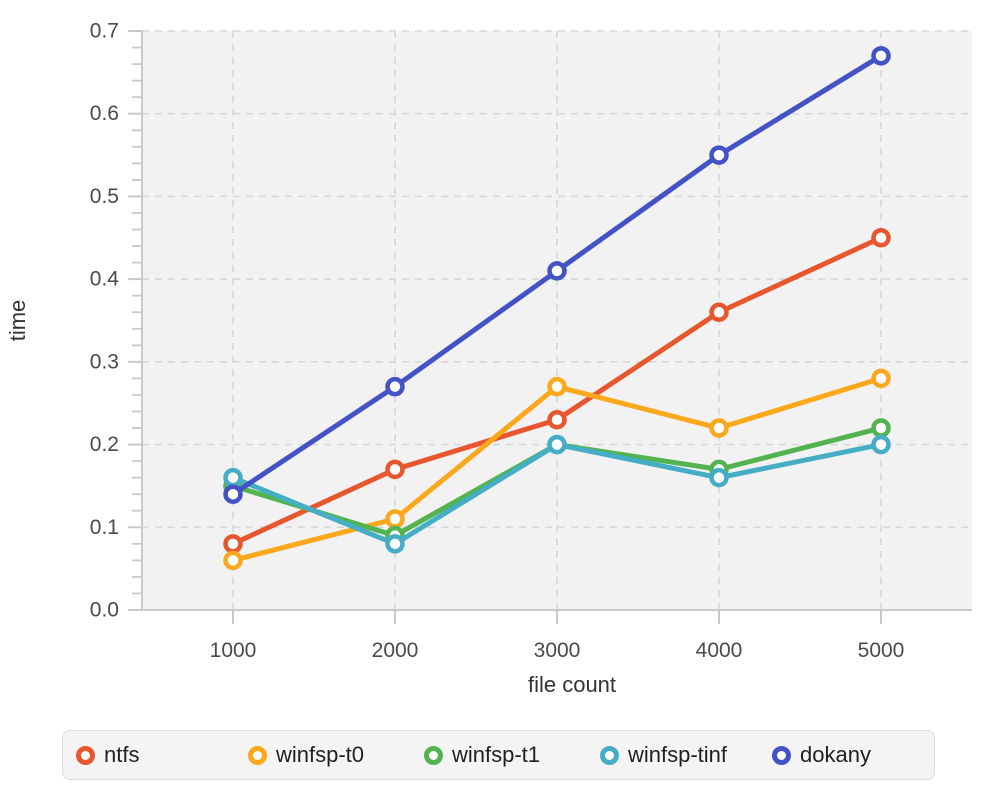 The image size is (1000, 800). Describe the element at coordinates (85, 755) in the screenshot. I see `legend-ring-icon-ntfs` at that location.